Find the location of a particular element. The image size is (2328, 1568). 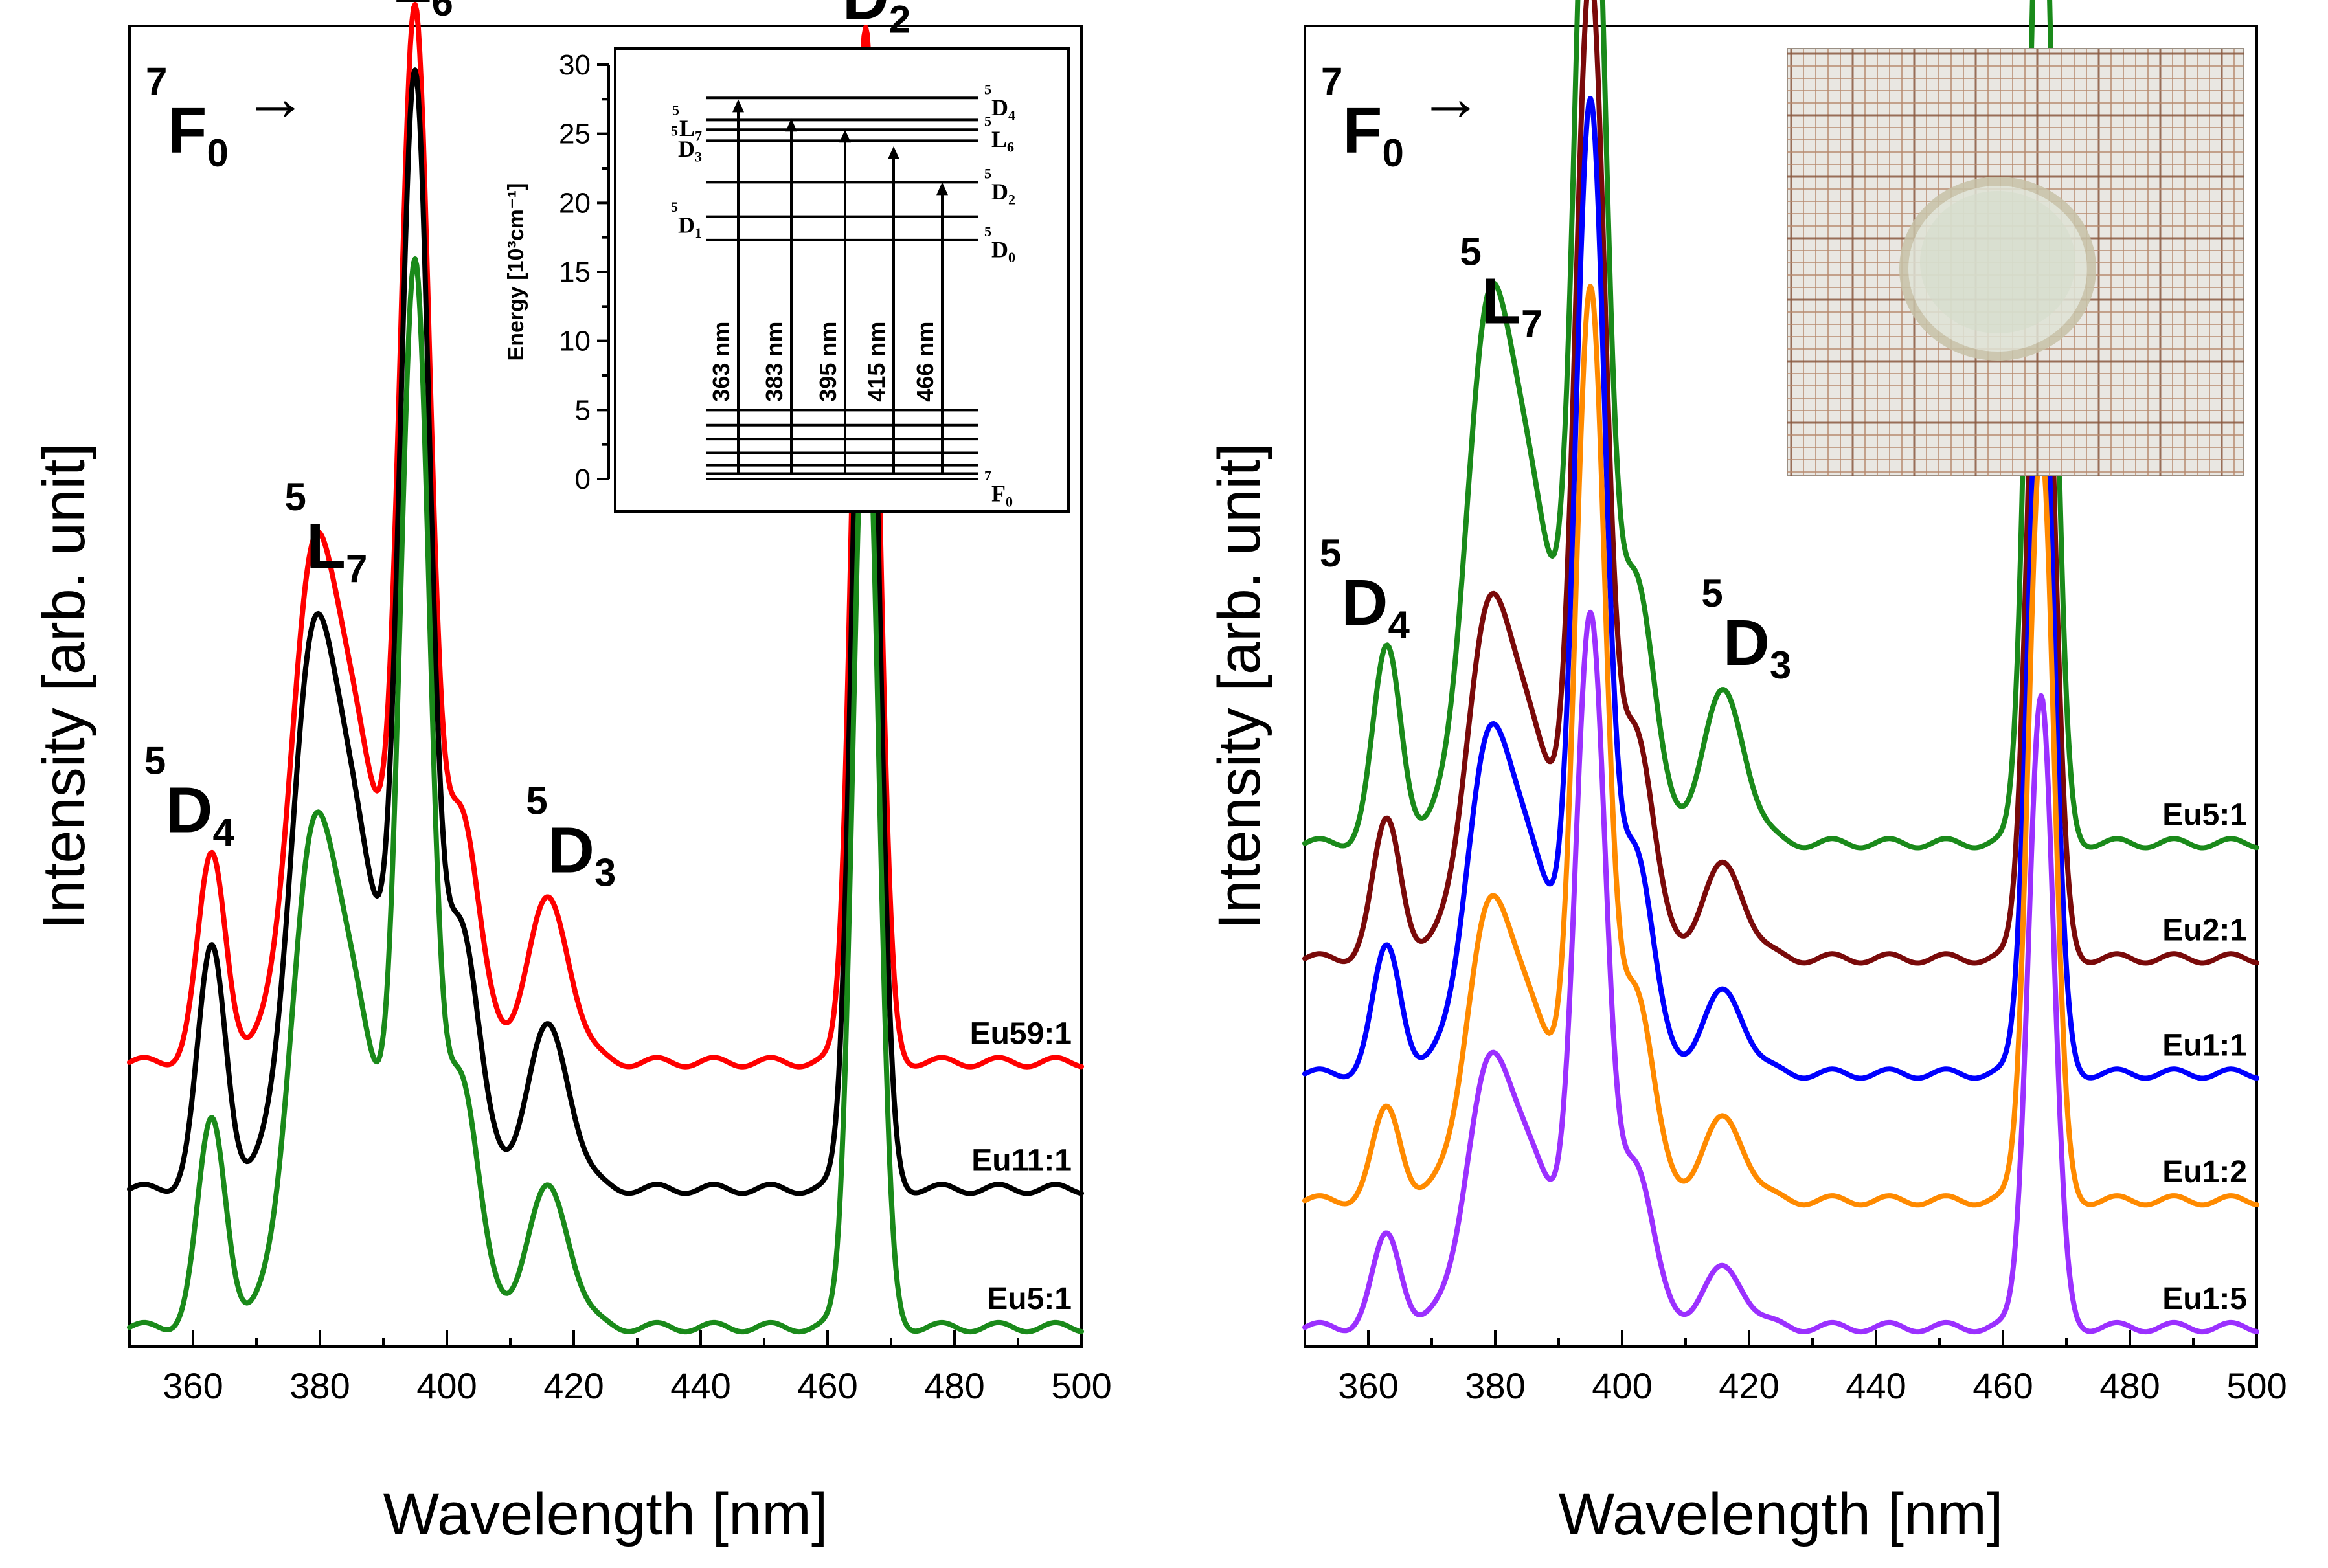

level-label-7F0: 7F0 is located at coordinates (999, 489).